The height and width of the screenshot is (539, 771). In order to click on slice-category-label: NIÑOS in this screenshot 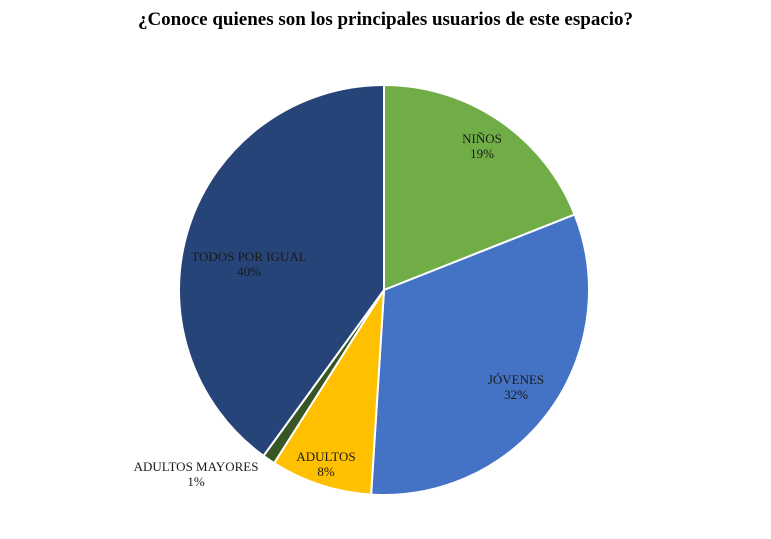, I will do `click(482, 138)`.